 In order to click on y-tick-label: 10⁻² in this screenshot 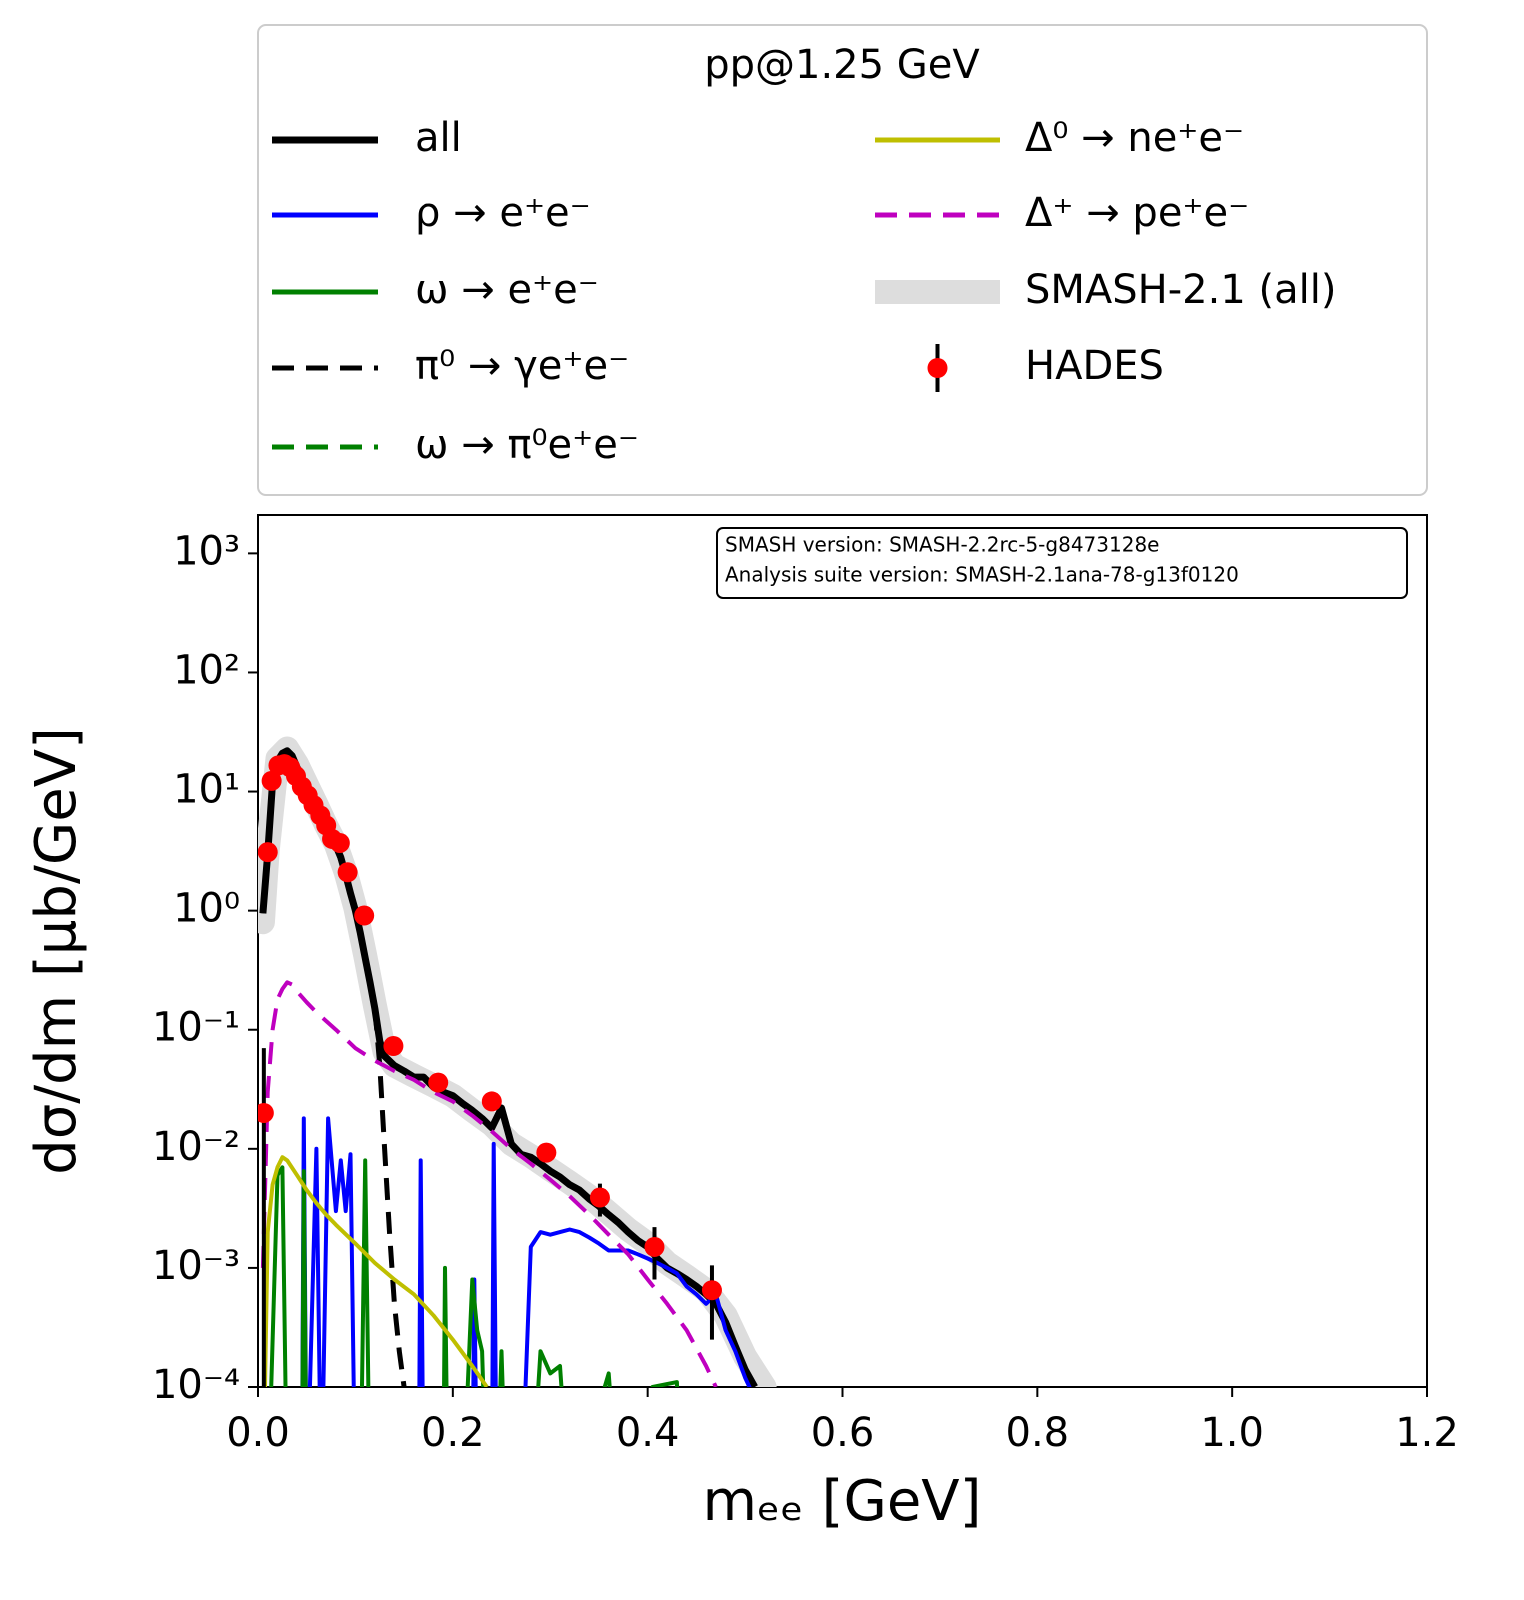, I will do `click(196, 1147)`.